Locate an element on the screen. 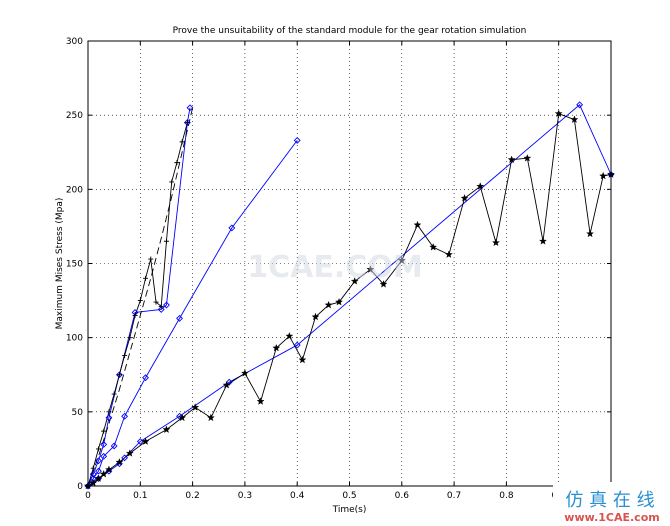 The width and height of the screenshot is (670, 526). x-tick-label: 0.4 is located at coordinates (297, 496).